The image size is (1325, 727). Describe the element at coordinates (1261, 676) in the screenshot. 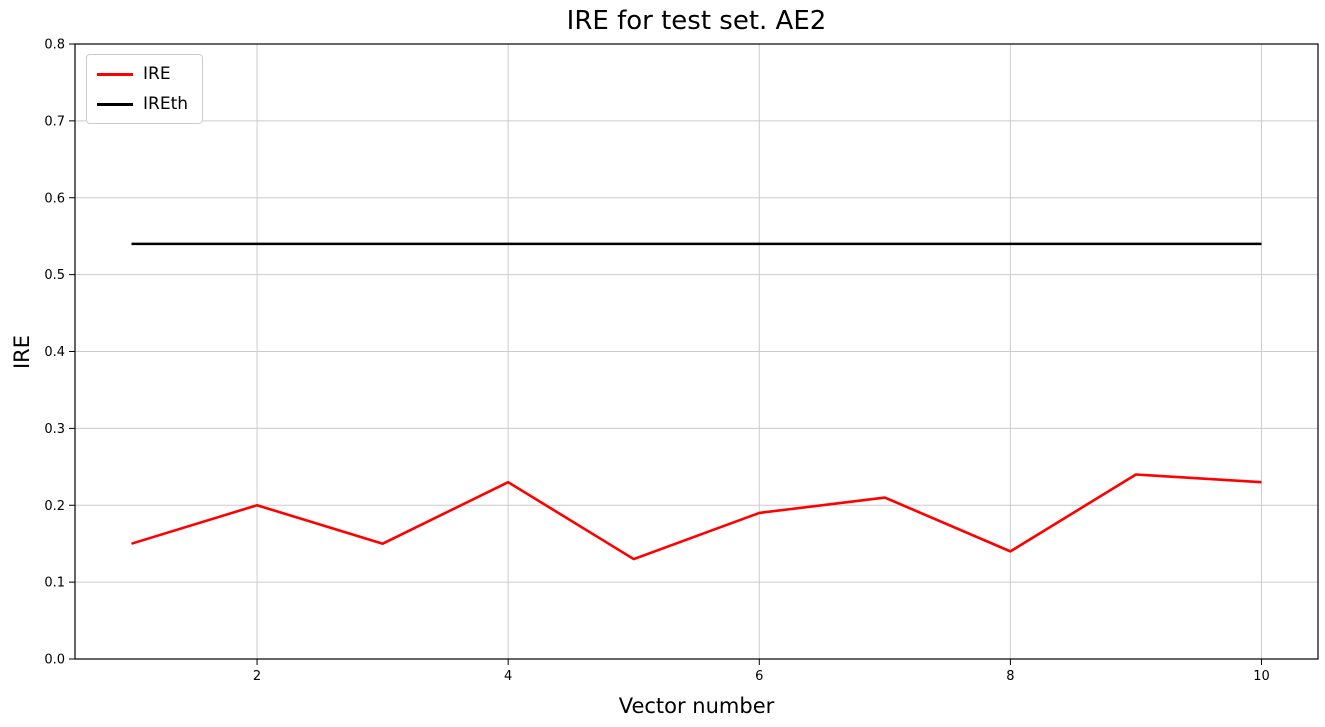

I see `x-tick-label: 10` at that location.